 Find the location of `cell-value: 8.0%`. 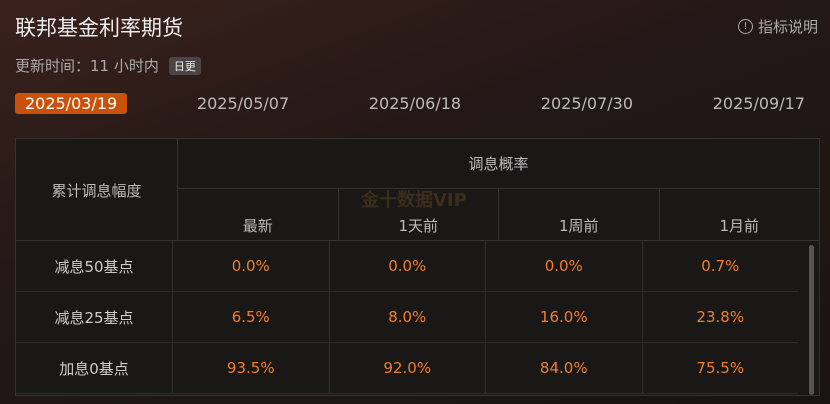

cell-value: 8.0% is located at coordinates (408, 317).